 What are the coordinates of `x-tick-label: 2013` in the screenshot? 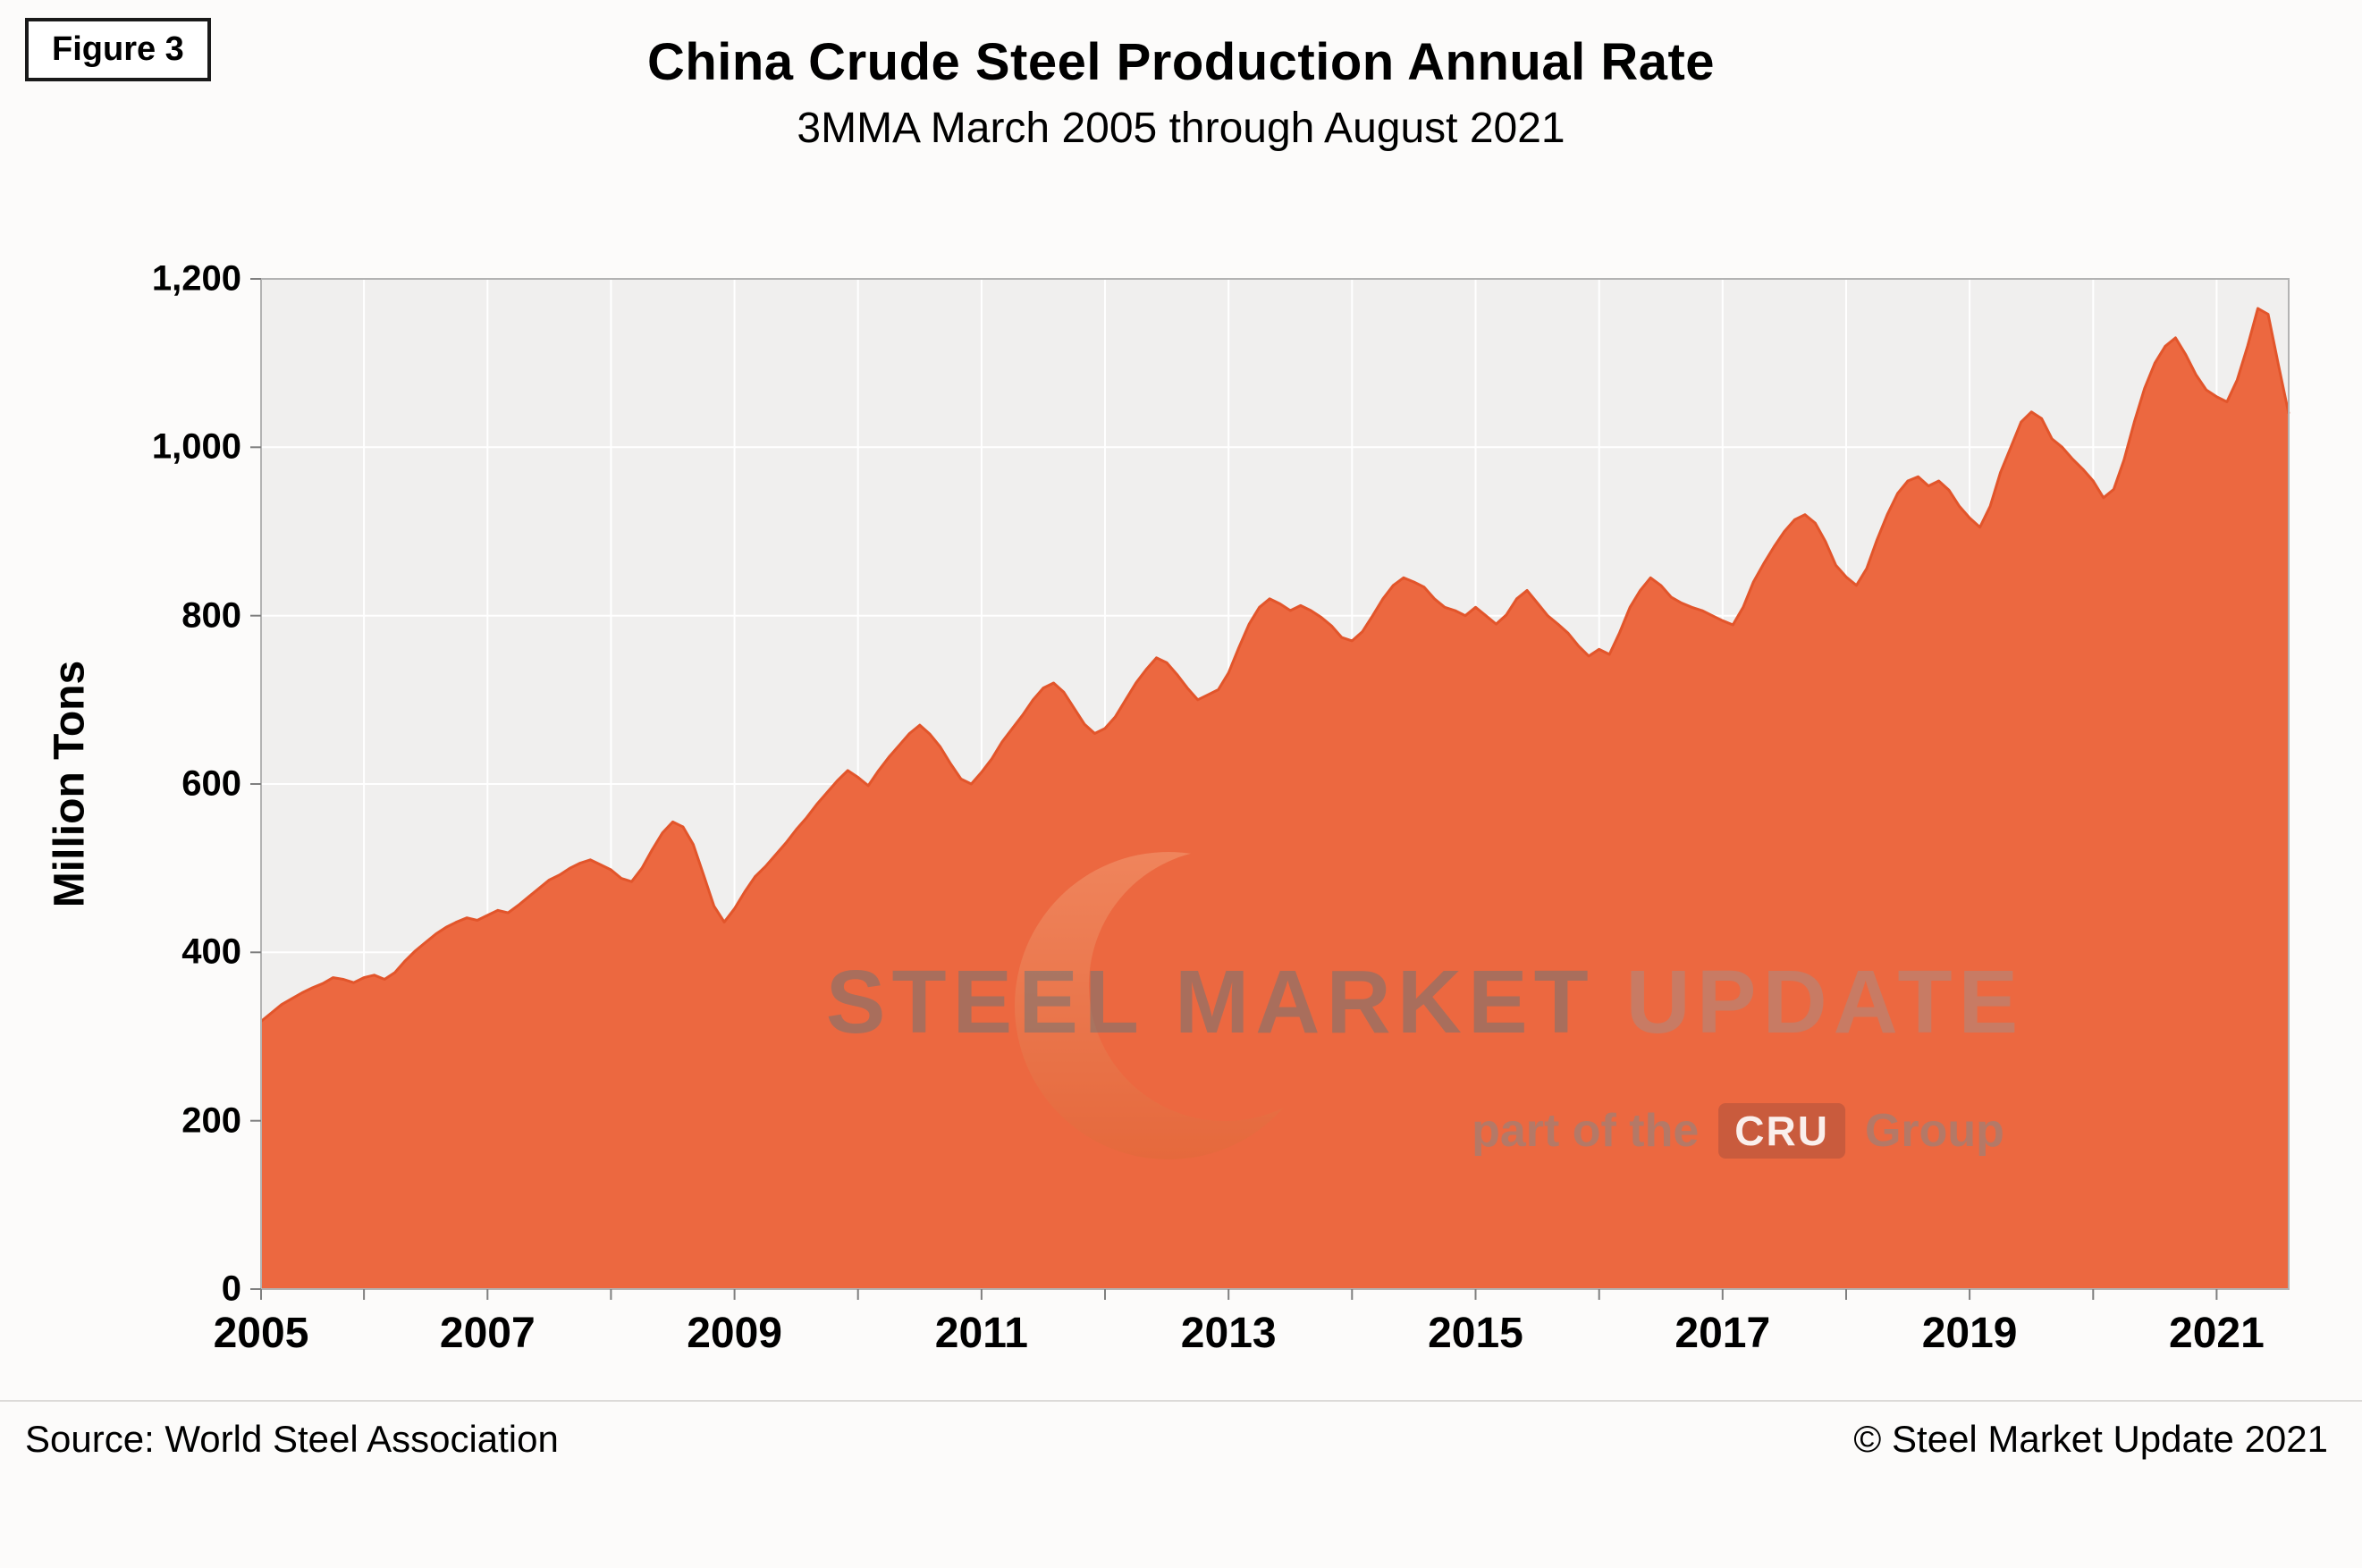 It's located at (1228, 1333).